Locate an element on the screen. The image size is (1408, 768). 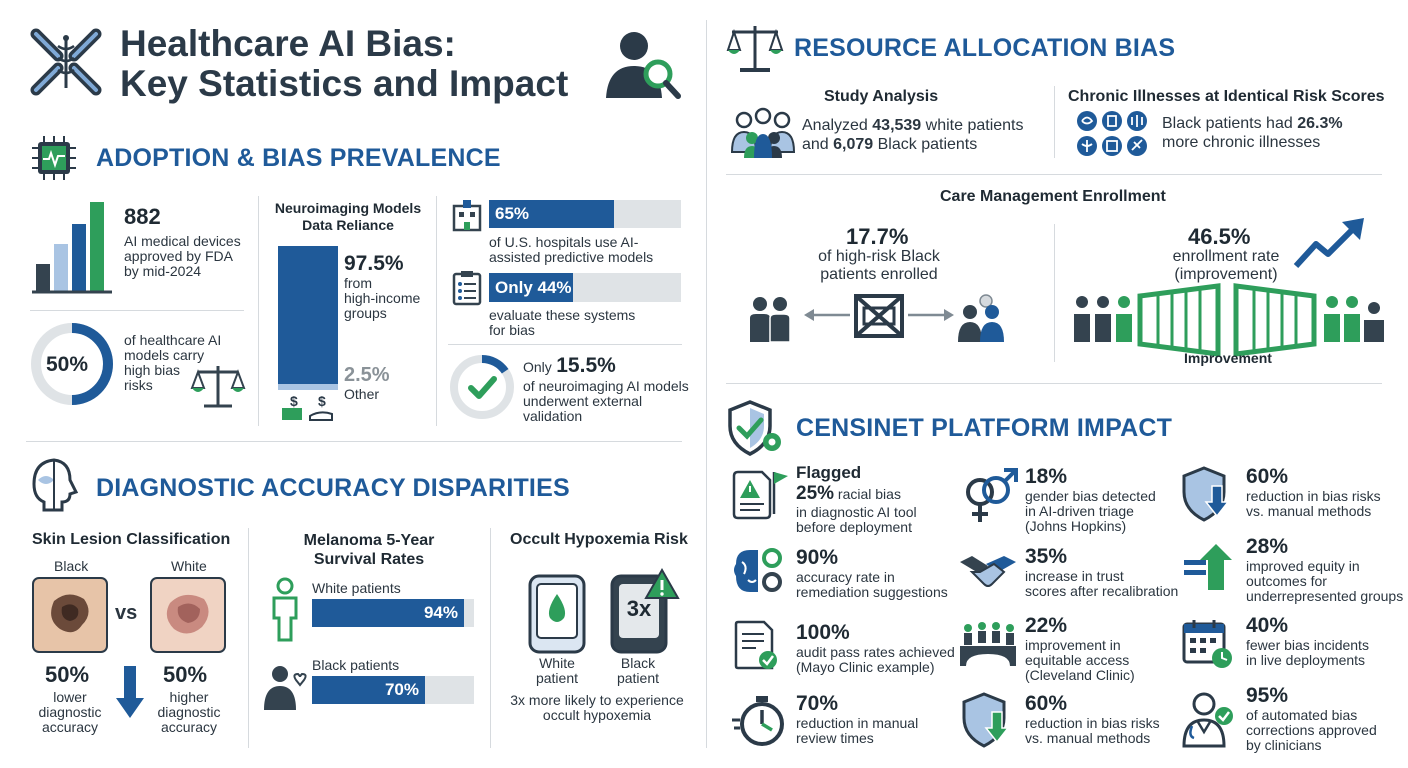
improvement-label: Improvement is located at coordinates (1228, 358).